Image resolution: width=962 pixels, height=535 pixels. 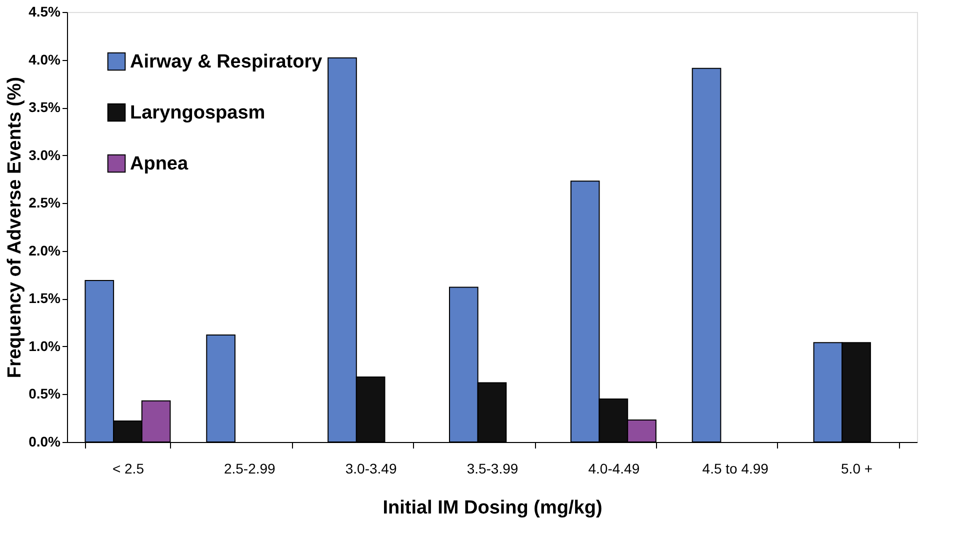 What do you see at coordinates (45, 442) in the screenshot?
I see `y-tick-label: 0.0%` at bounding box center [45, 442].